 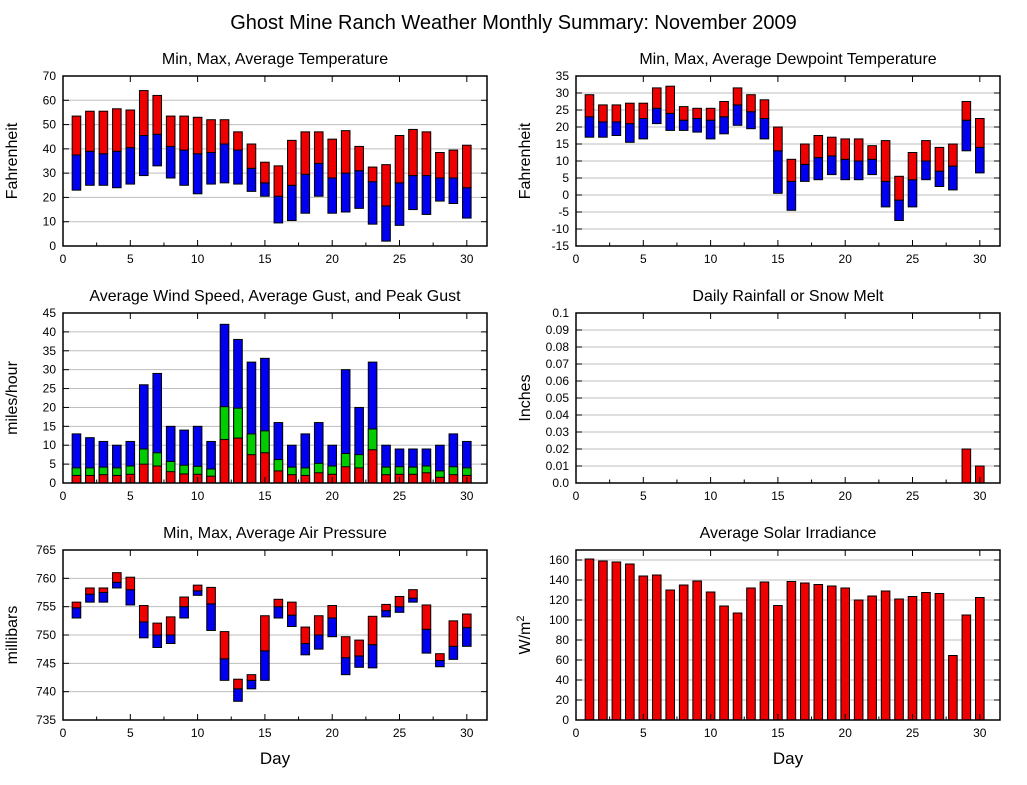 What do you see at coordinates (50, 100) in the screenshot?
I see `y-tick-label: 60` at bounding box center [50, 100].